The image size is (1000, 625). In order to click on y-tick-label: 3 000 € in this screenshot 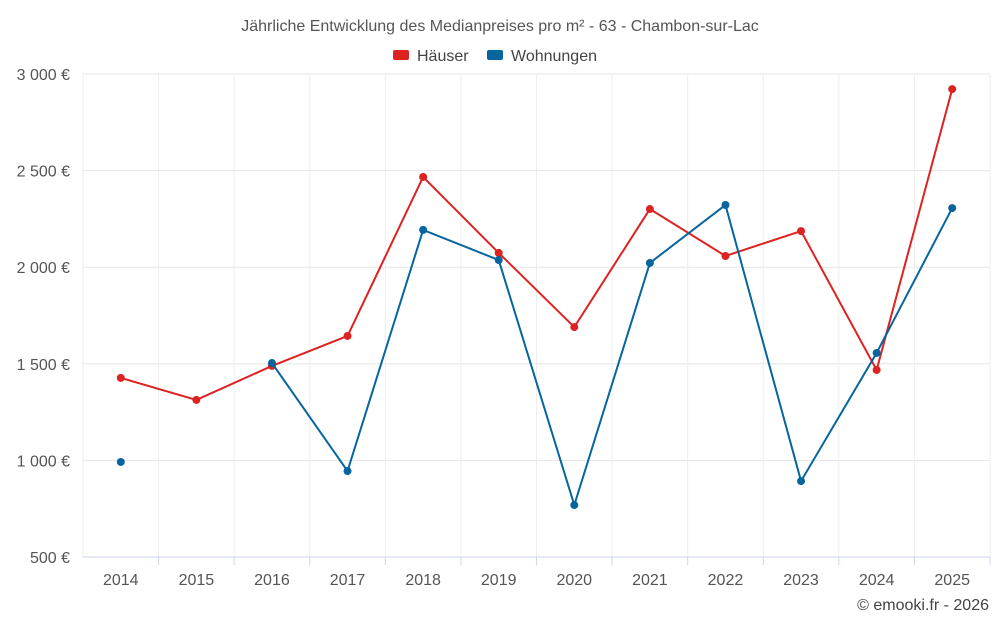, I will do `click(43, 75)`.